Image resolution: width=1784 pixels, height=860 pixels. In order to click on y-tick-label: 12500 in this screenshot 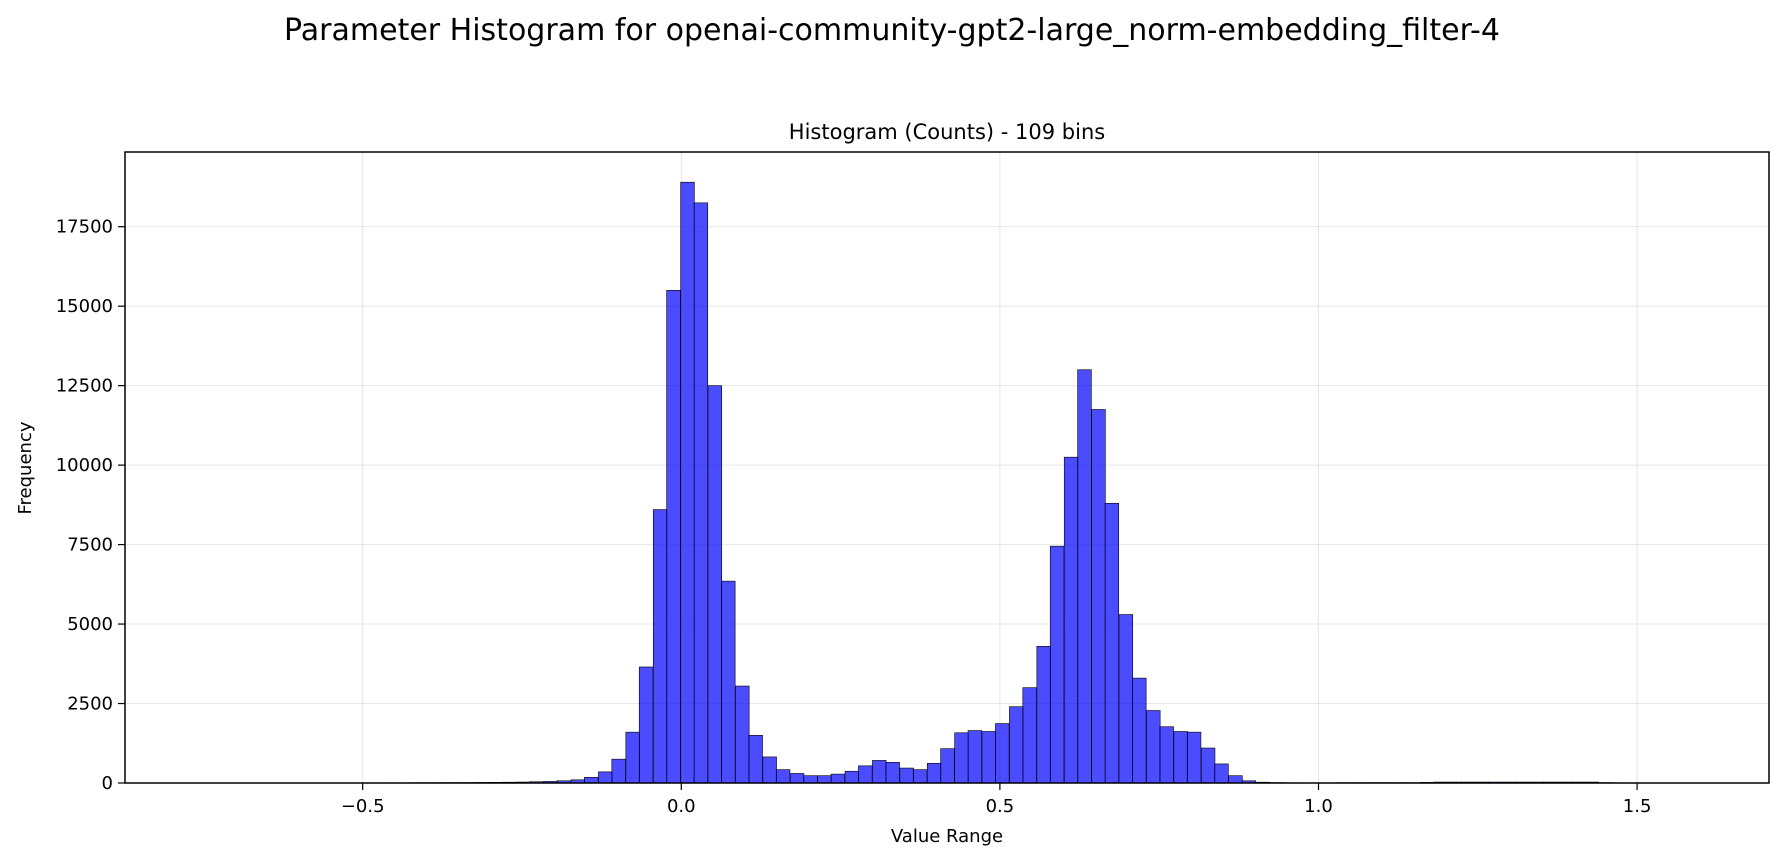, I will do `click(84, 386)`.